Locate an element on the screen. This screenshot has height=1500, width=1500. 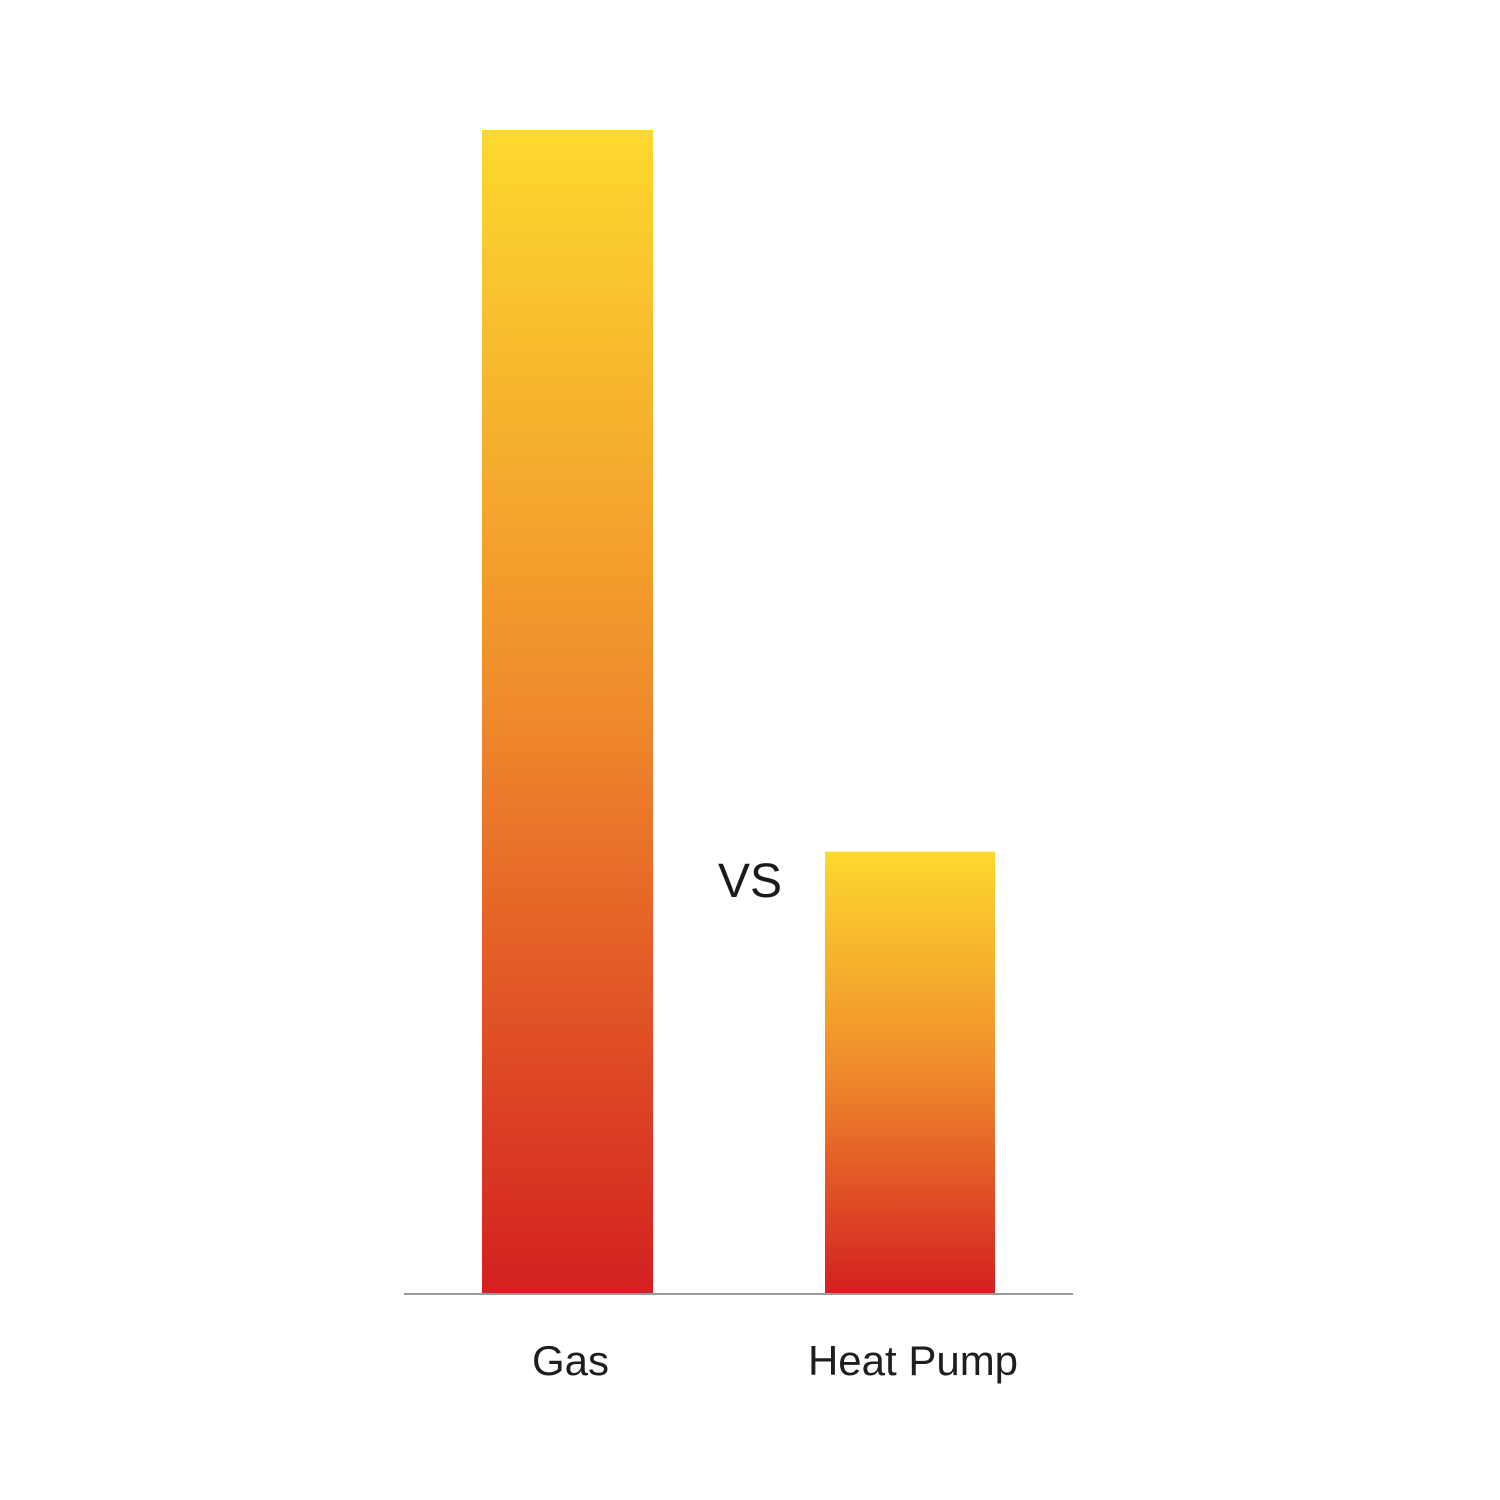
vs-annotation: VS is located at coordinates (750, 881).